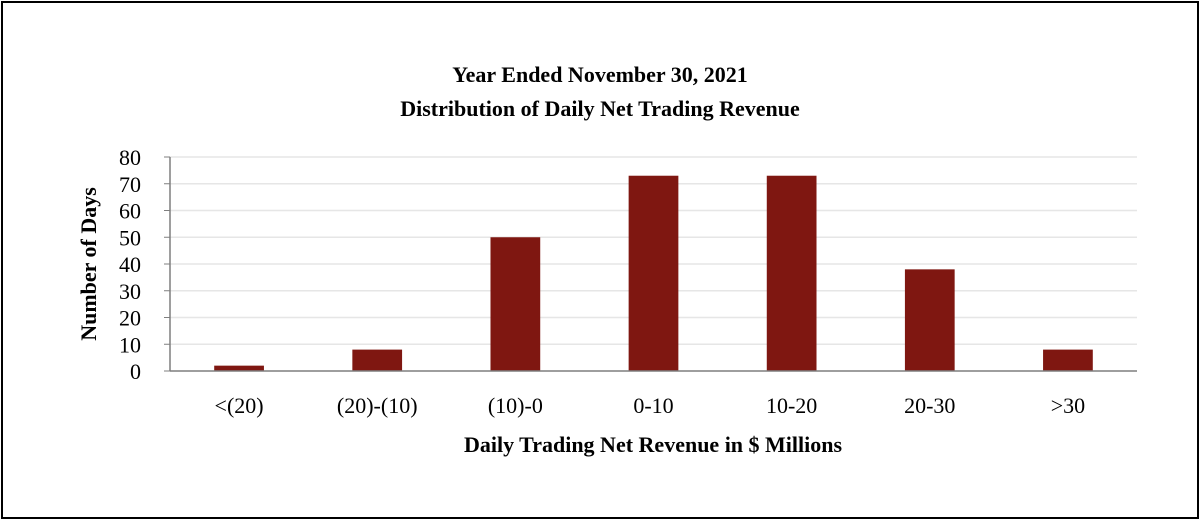 This screenshot has width=1200, height=520. What do you see at coordinates (653, 405) in the screenshot?
I see `x-tick-label: 0-10` at bounding box center [653, 405].